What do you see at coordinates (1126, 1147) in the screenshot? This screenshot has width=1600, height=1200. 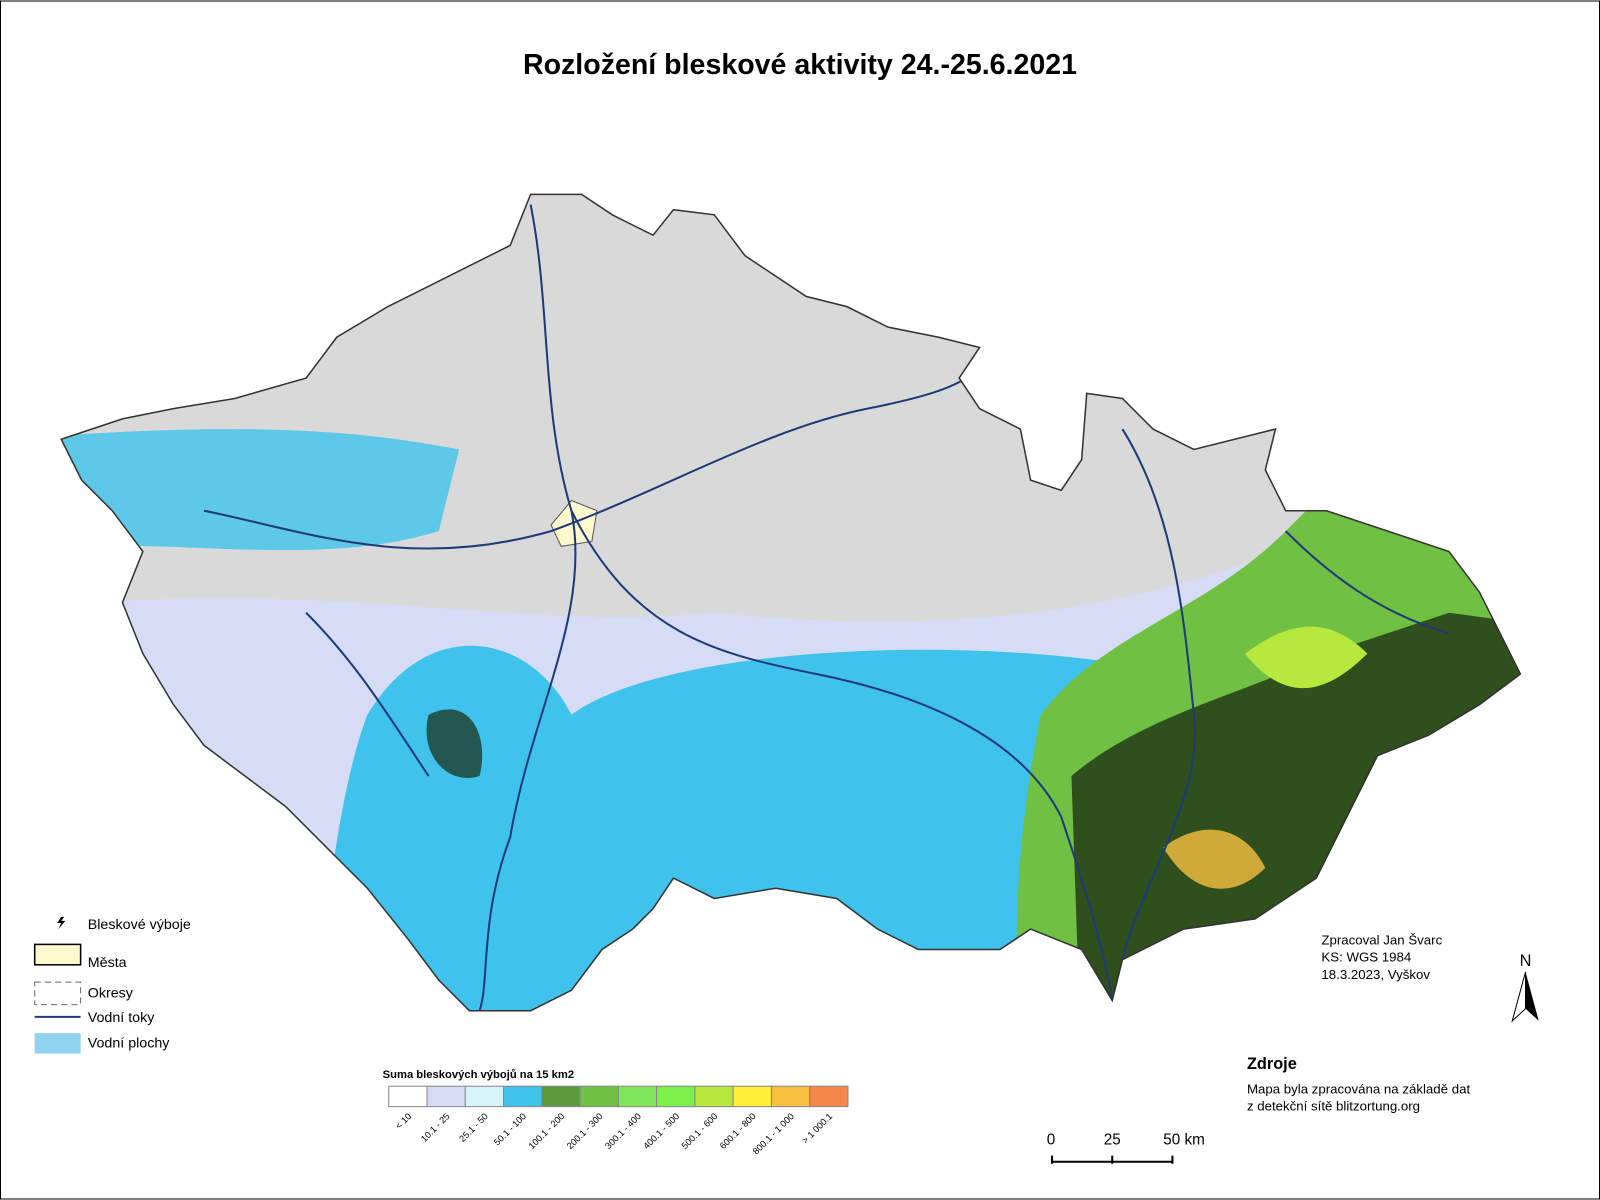 I see `scale-bar: 0 25 50 km` at bounding box center [1126, 1147].